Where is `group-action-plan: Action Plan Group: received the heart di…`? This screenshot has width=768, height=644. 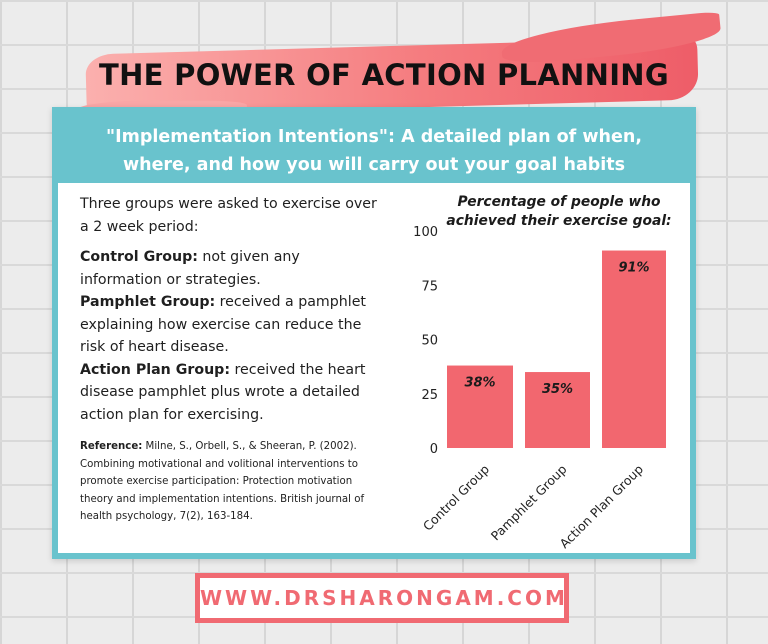
group-action-plan: Action Plan Group: received the heart di… is located at coordinates (230, 393).